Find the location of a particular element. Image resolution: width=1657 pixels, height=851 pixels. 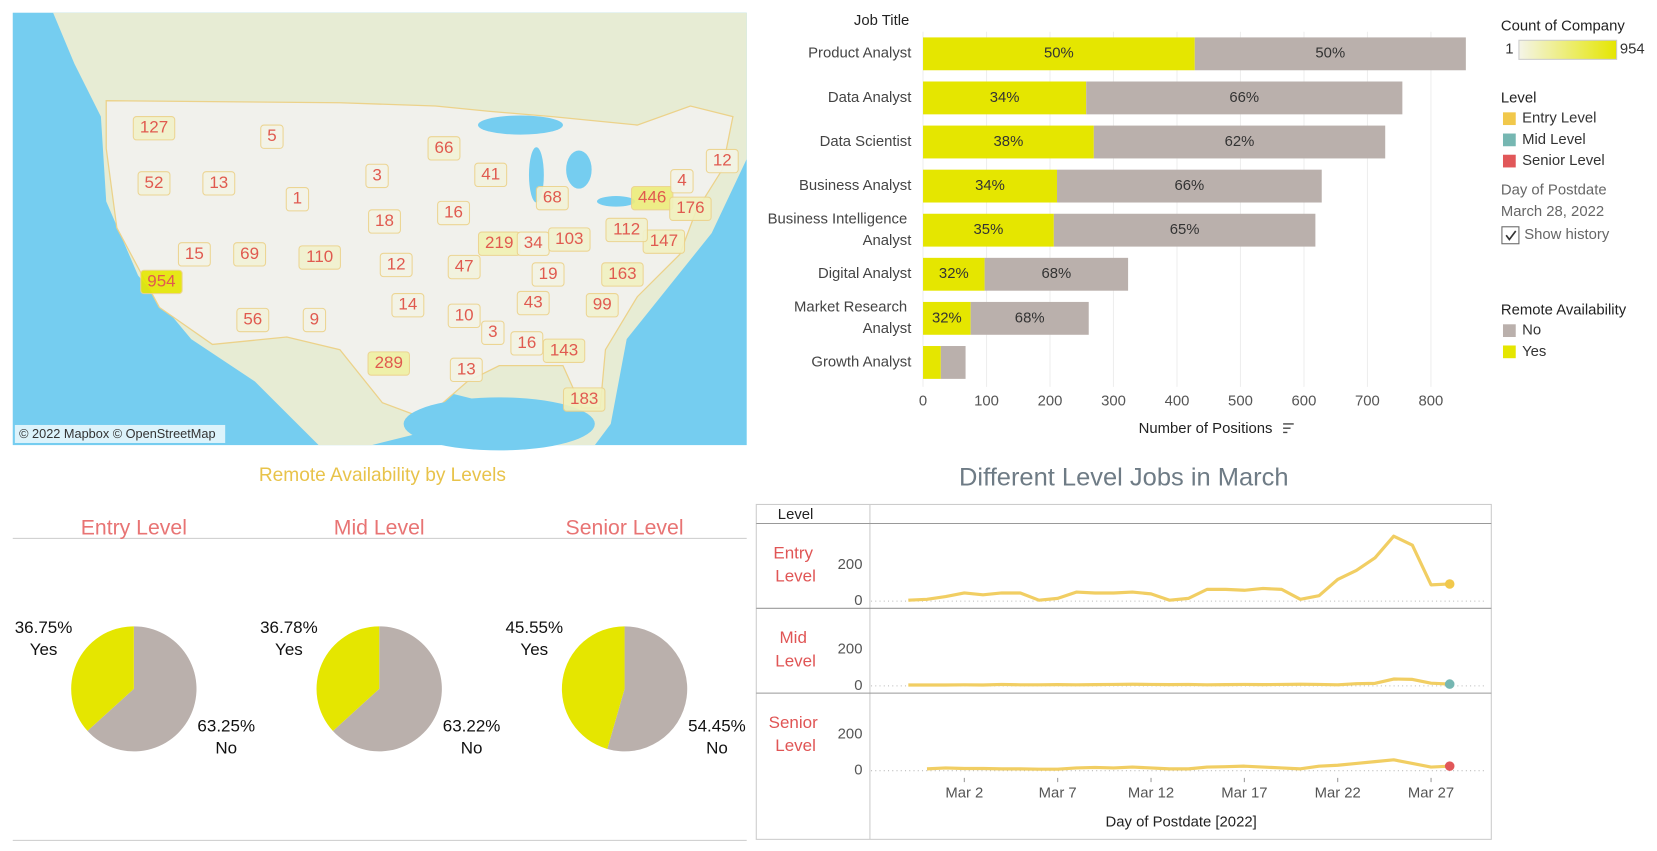

state-label: 289 is located at coordinates (389, 362).